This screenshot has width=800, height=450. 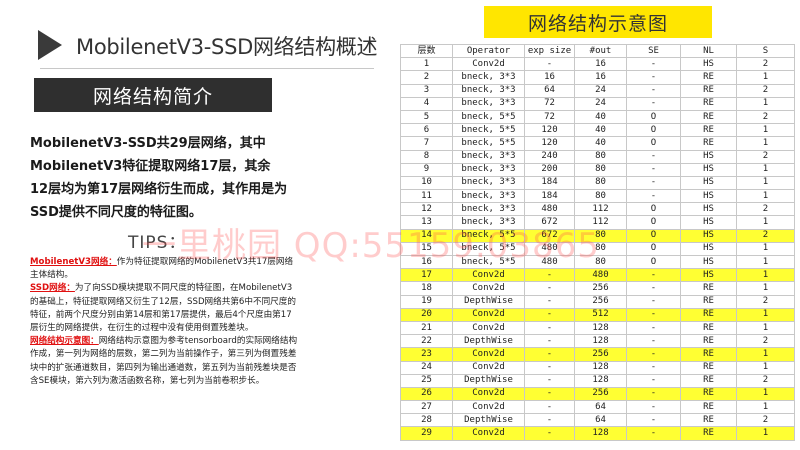 I want to click on table-cell: 22, so click(x=426, y=341).